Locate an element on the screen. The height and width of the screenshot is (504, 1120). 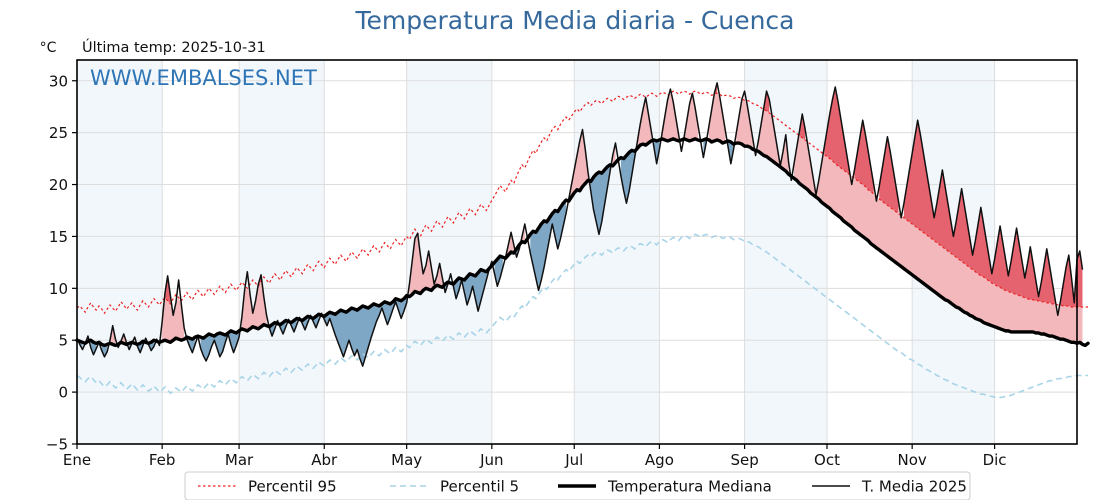
x-tick-label: Ene is located at coordinates (77, 460).